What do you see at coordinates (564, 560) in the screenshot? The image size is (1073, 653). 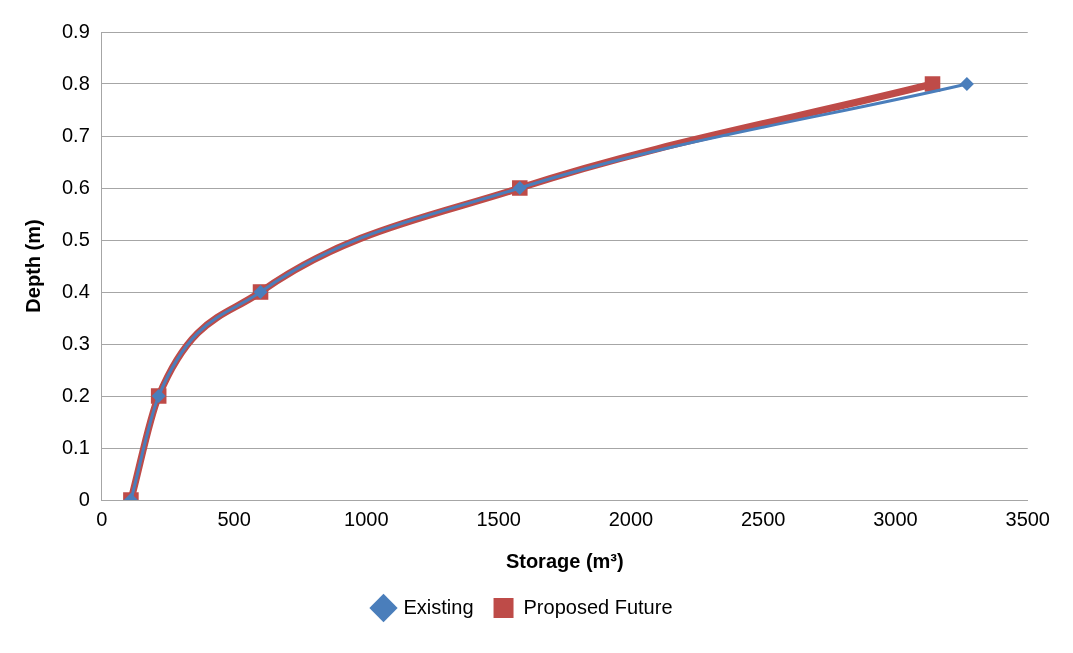 I see `x-axis-title: Storage (m³)` at bounding box center [564, 560].